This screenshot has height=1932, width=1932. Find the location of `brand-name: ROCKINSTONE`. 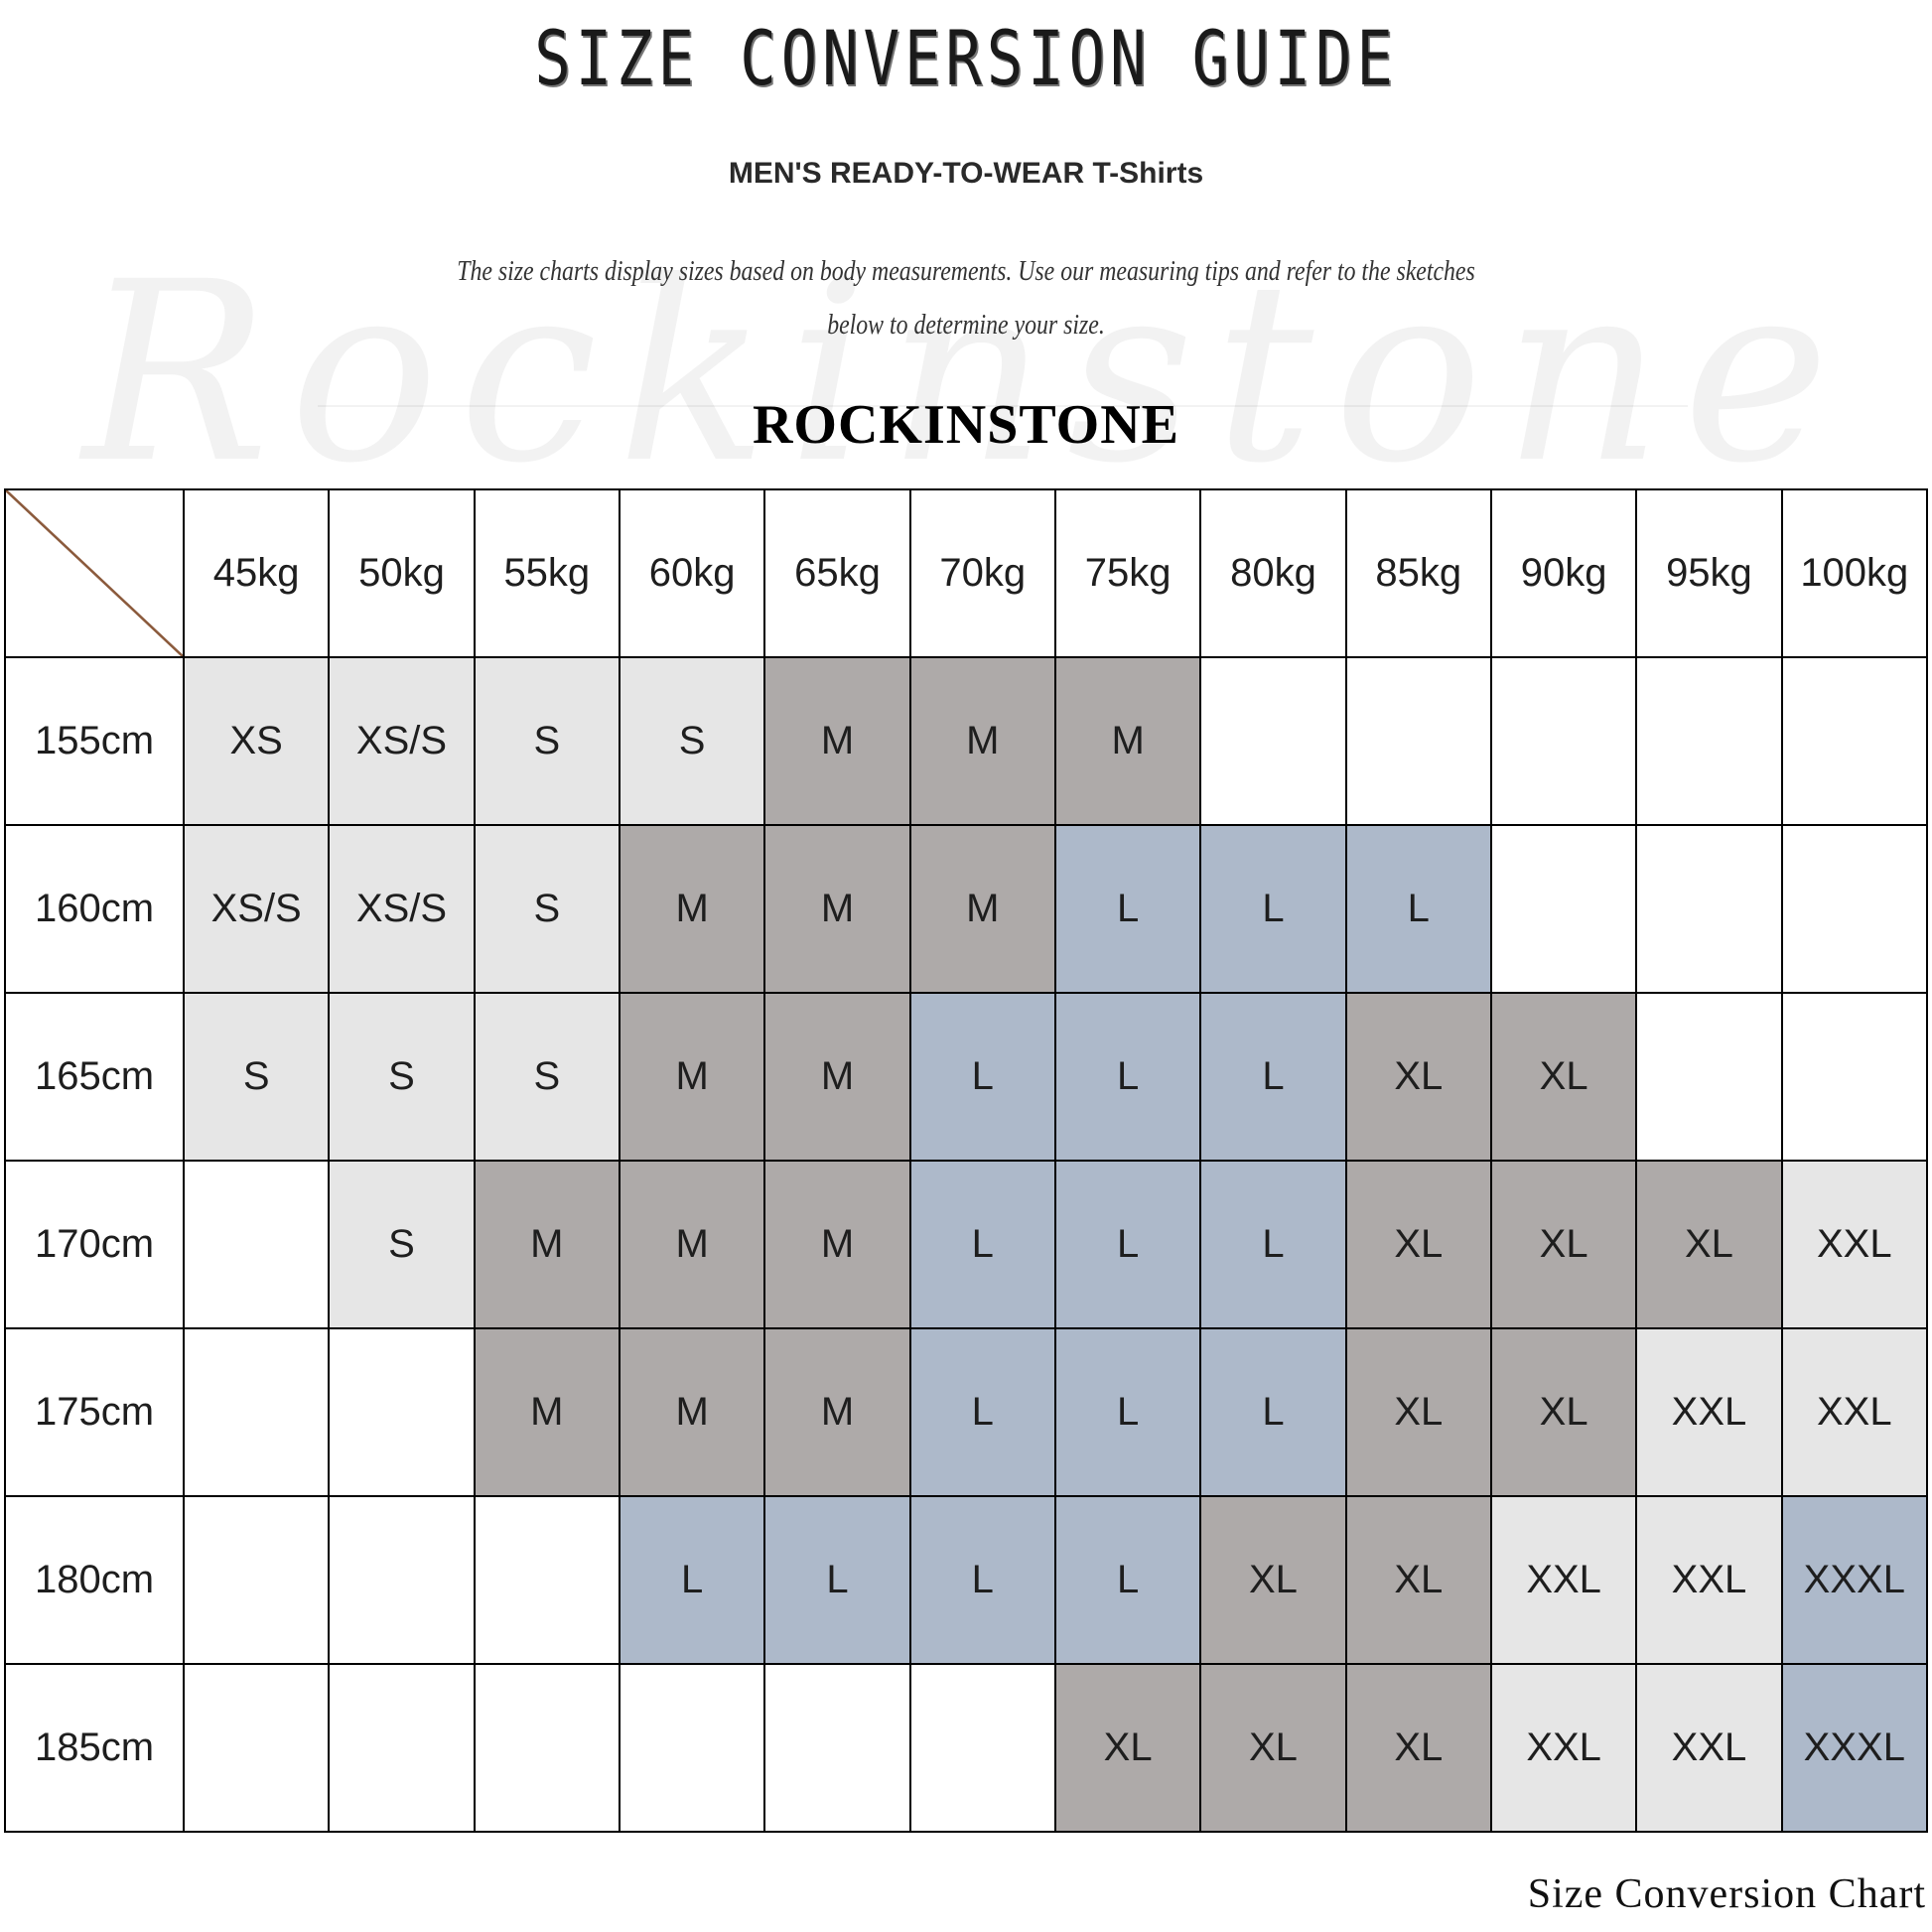

brand-name: ROCKINSTONE is located at coordinates (966, 425).